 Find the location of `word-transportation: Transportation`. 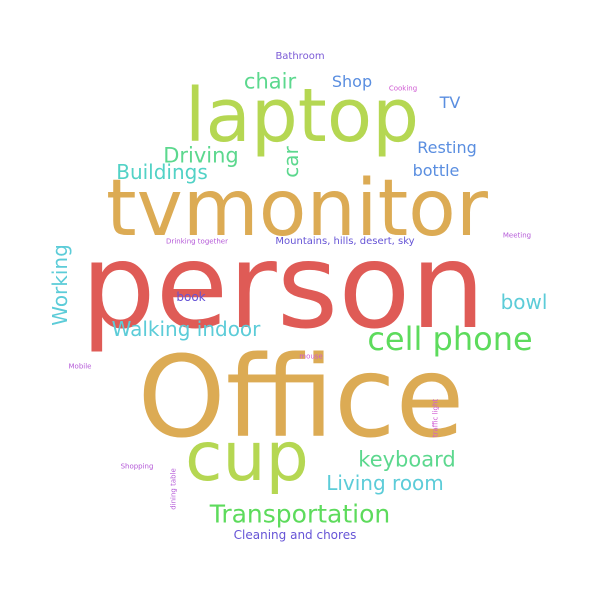

word-transportation: Transportation is located at coordinates (300, 514).